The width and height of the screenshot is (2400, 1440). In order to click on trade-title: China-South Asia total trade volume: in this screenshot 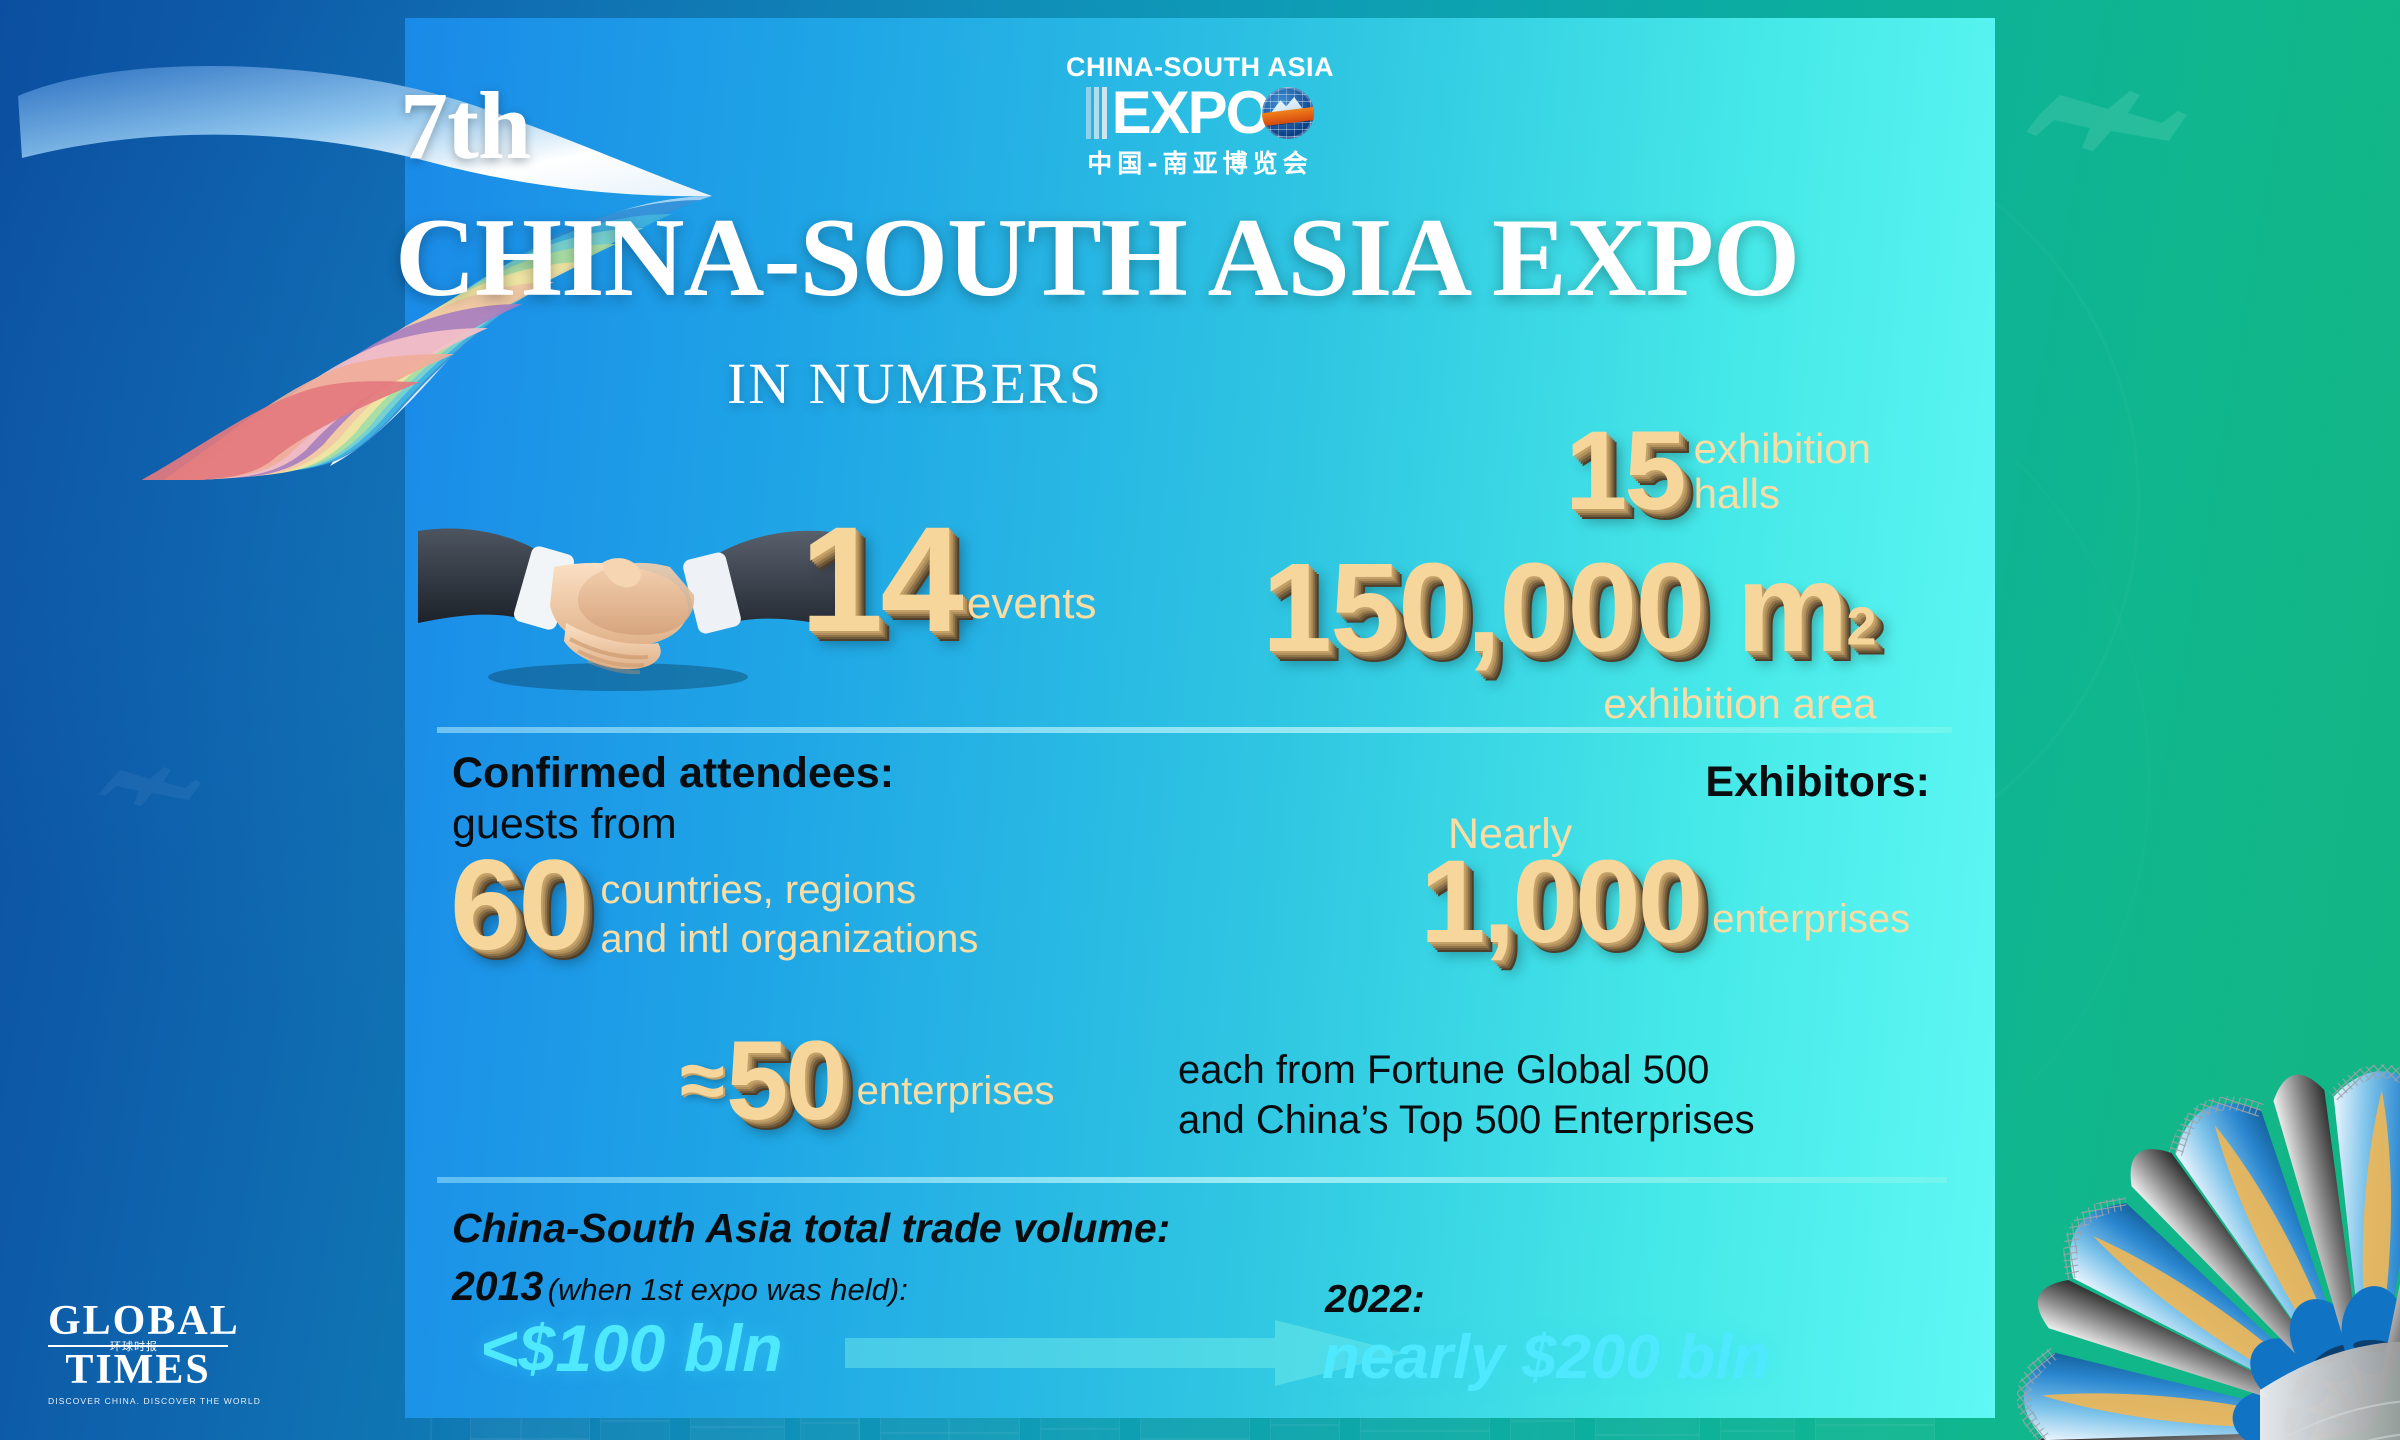, I will do `click(811, 1228)`.